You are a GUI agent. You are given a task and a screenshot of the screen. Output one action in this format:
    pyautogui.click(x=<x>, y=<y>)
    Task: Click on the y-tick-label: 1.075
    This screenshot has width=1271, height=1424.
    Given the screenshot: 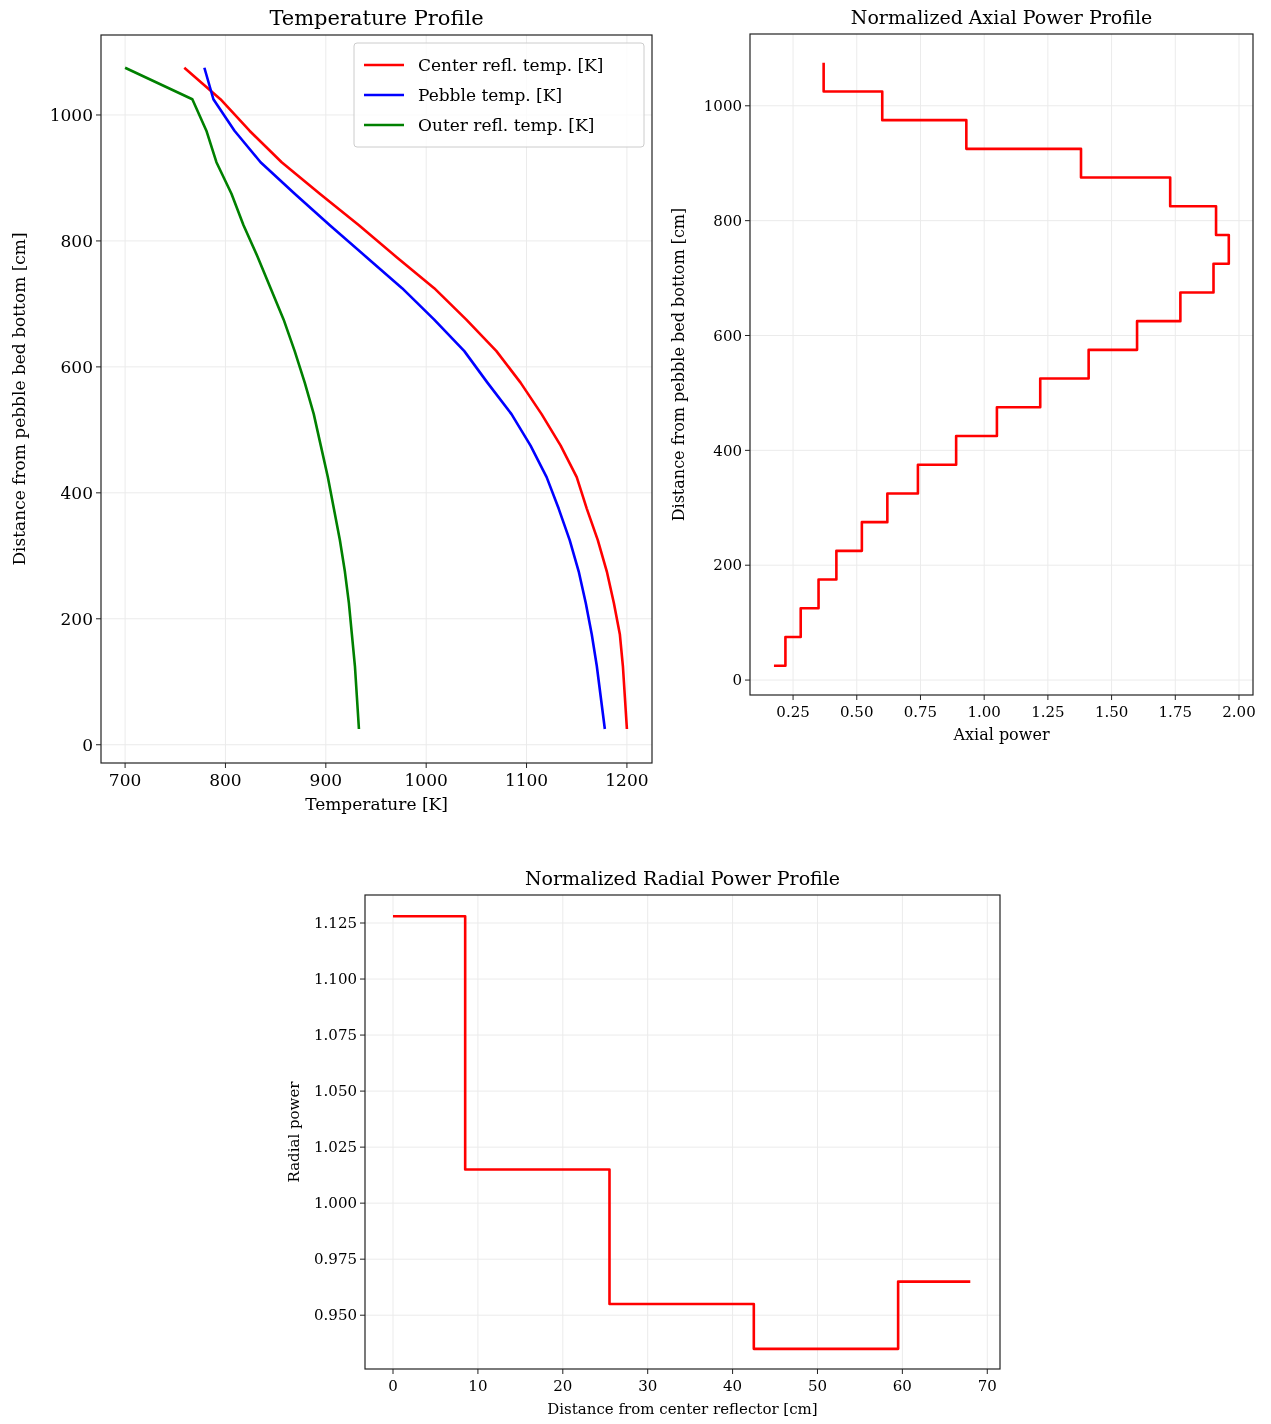 What is the action you would take?
    pyautogui.click(x=335, y=1035)
    